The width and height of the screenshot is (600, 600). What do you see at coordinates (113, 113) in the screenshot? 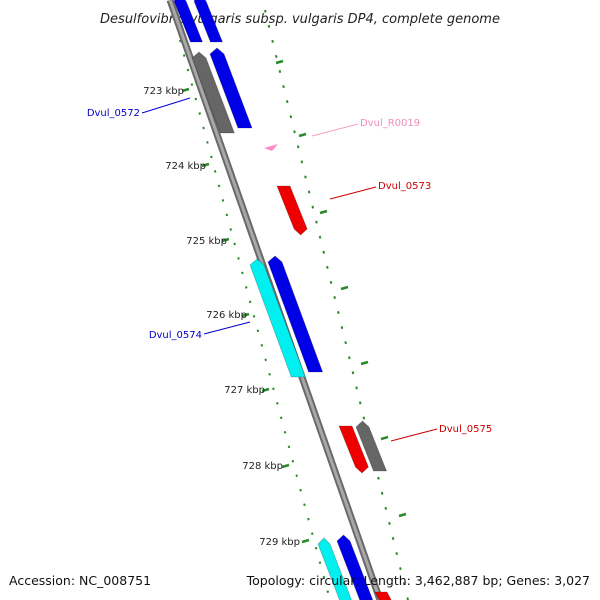
I see `gene-label-dvul-0572: Dvul_0572` at bounding box center [113, 113].